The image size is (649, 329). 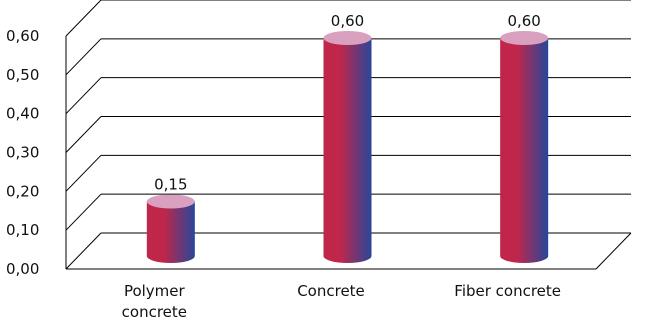 What do you see at coordinates (170, 185) in the screenshot?
I see `data-label: 0,15` at bounding box center [170, 185].